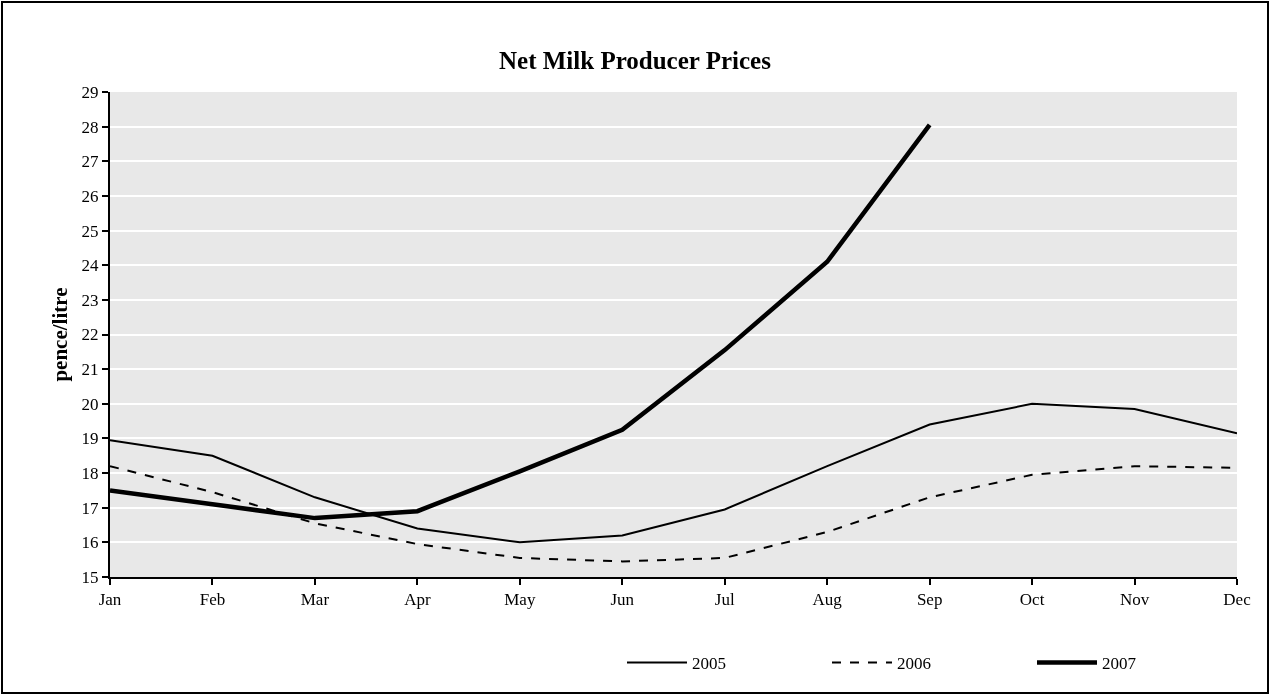 This screenshot has height=695, width=1270. What do you see at coordinates (1237, 600) in the screenshot?
I see `x-tick-label: Dec` at bounding box center [1237, 600].